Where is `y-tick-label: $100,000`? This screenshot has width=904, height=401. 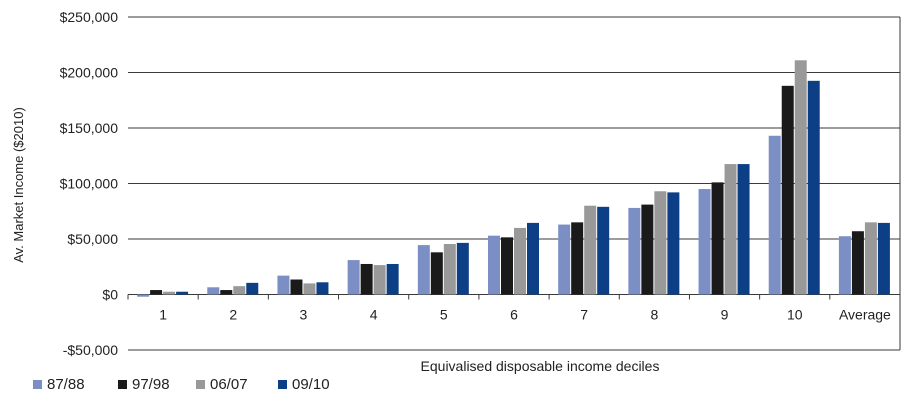 y-tick-label: $100,000 is located at coordinates (89, 184).